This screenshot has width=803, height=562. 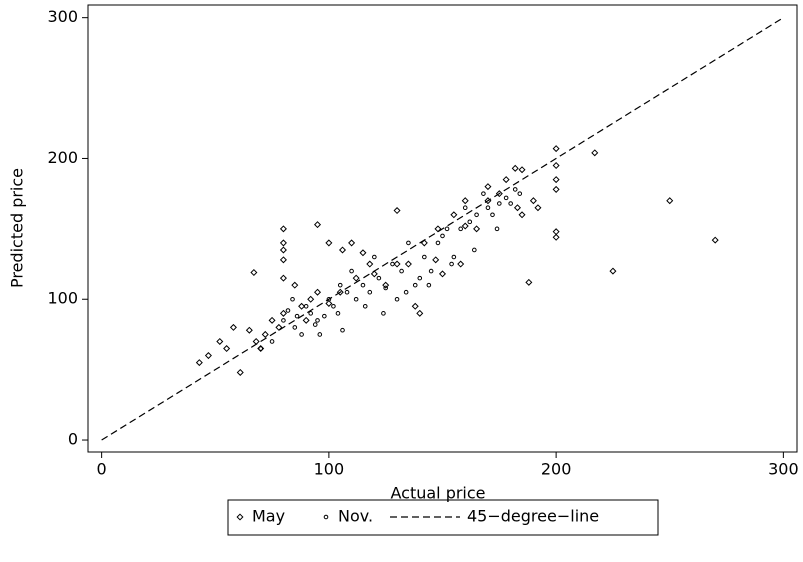 What do you see at coordinates (268, 516) in the screenshot?
I see `legend-label: May` at bounding box center [268, 516].